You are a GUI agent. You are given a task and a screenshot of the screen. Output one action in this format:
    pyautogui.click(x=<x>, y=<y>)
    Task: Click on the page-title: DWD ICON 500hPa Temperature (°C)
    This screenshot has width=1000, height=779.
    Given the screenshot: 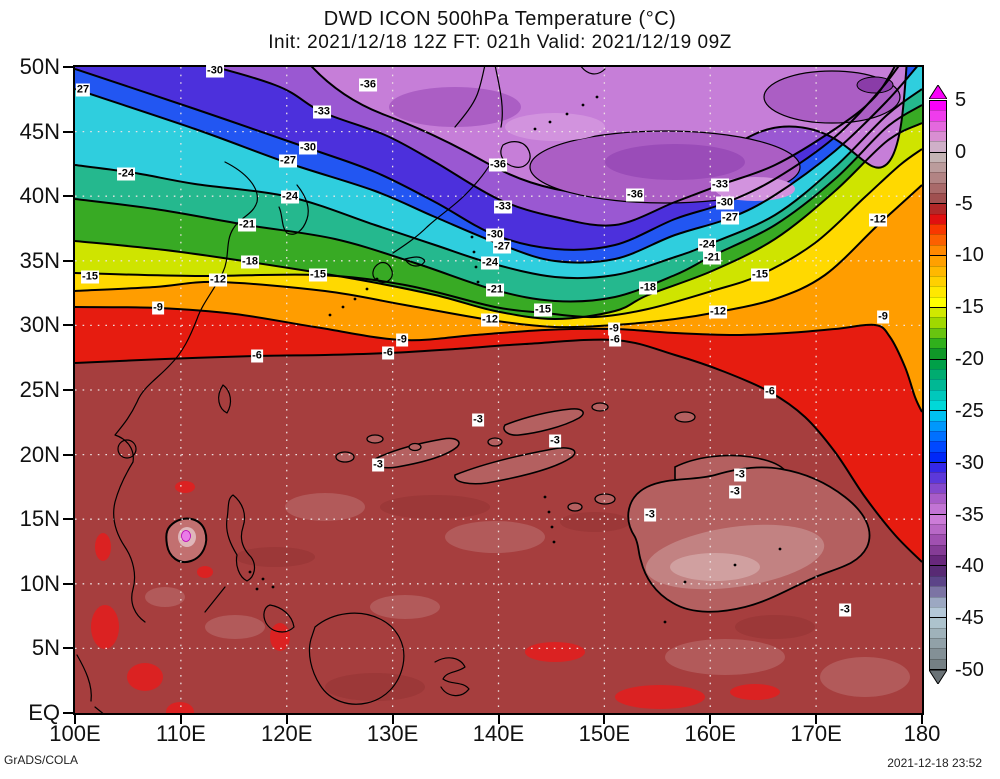 What is the action you would take?
    pyautogui.click(x=500, y=19)
    